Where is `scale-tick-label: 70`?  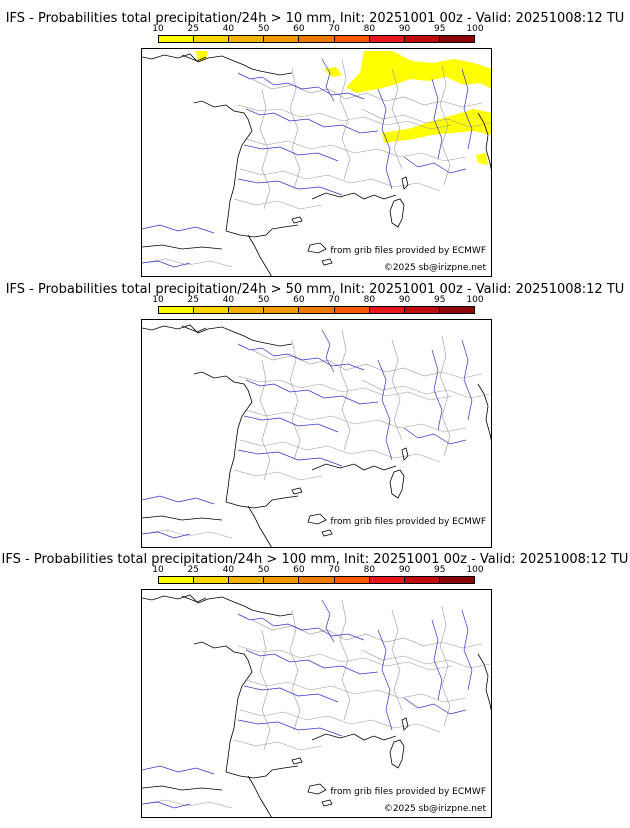 scale-tick-label: 70 is located at coordinates (334, 570).